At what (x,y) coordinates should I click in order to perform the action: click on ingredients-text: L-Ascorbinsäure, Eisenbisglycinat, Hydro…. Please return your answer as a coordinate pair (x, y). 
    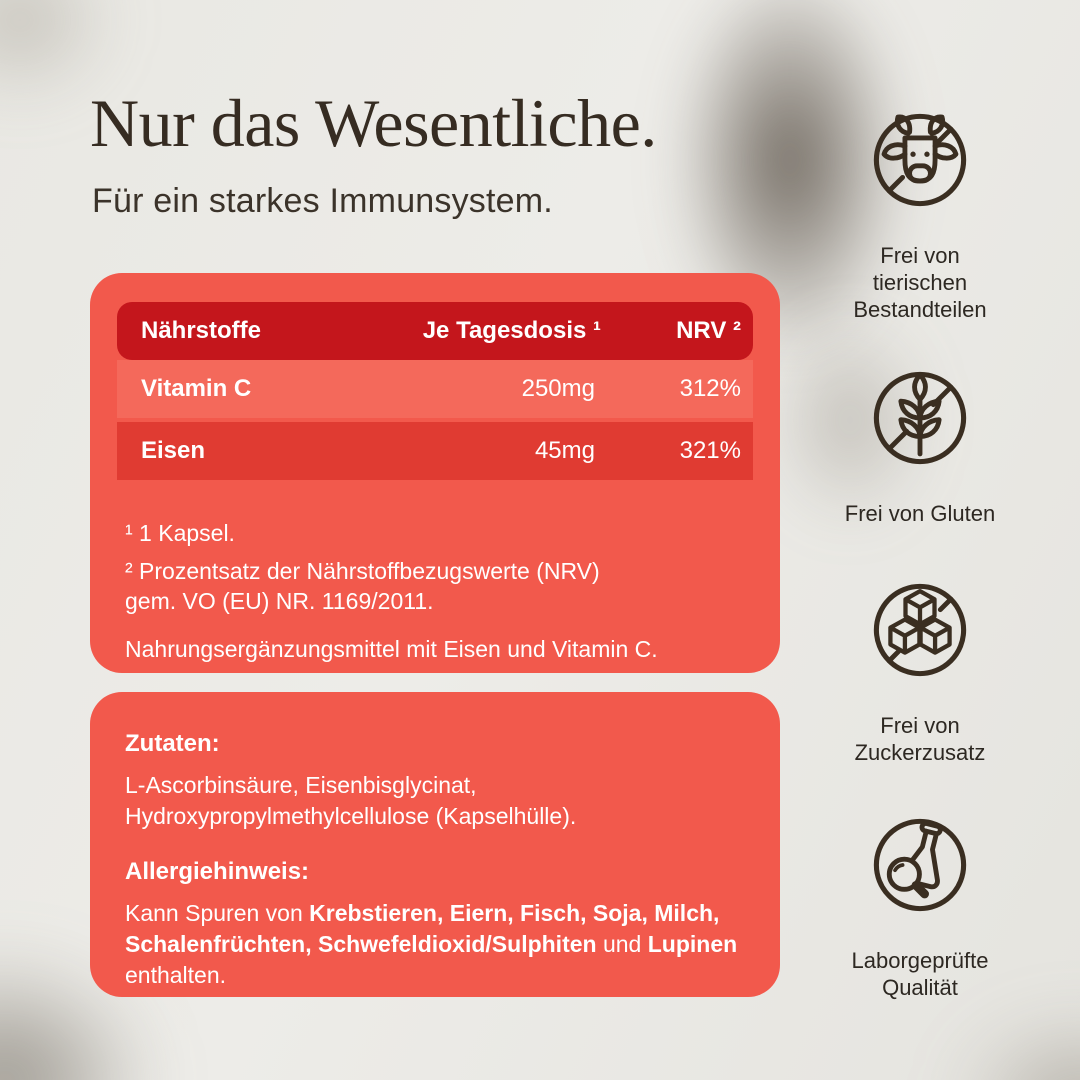
    Looking at the image, I should click on (351, 800).